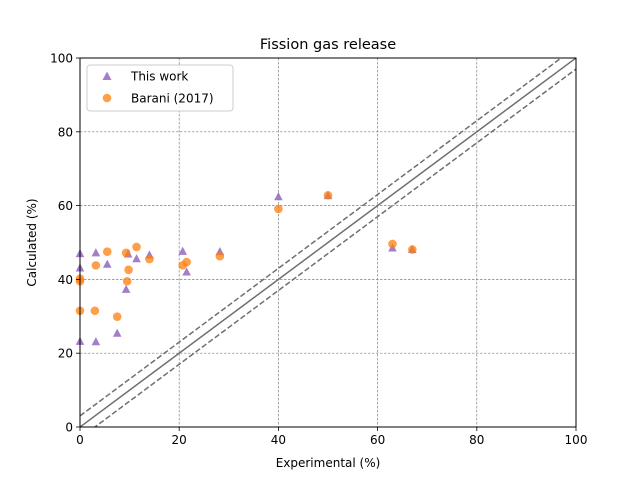  What do you see at coordinates (278, 440) in the screenshot?
I see `x-tick-label: 40` at bounding box center [278, 440].